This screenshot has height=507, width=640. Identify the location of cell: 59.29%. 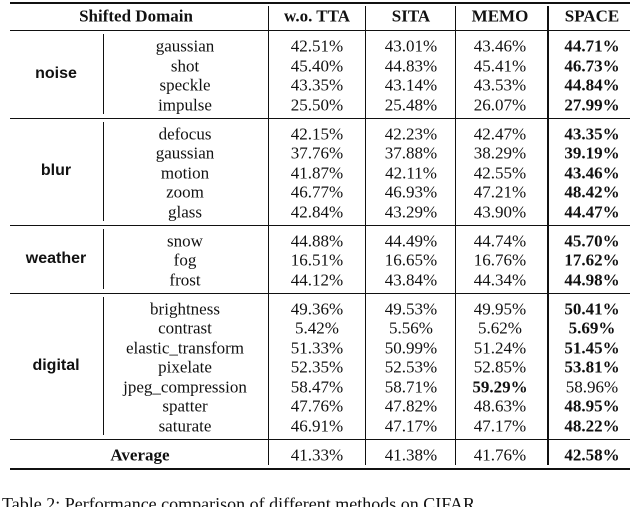
(500, 386).